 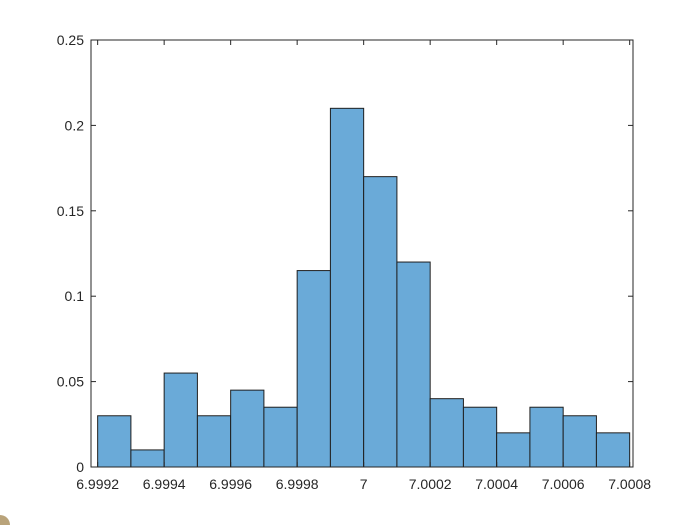 What do you see at coordinates (70, 40) in the screenshot?
I see `y-tick-label: 0.25` at bounding box center [70, 40].